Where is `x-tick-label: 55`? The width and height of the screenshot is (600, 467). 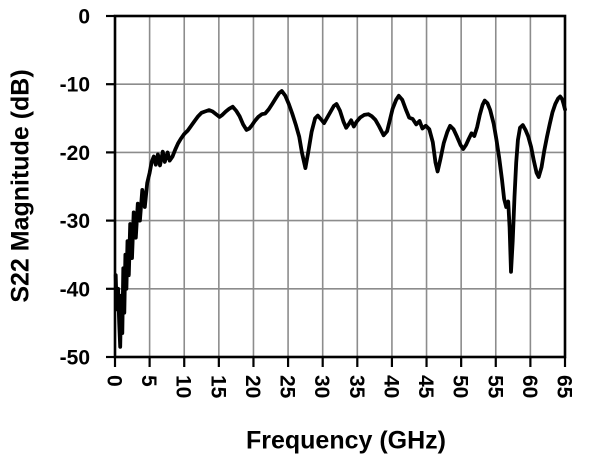
x-tick-label: 55 is located at coordinates (494, 387).